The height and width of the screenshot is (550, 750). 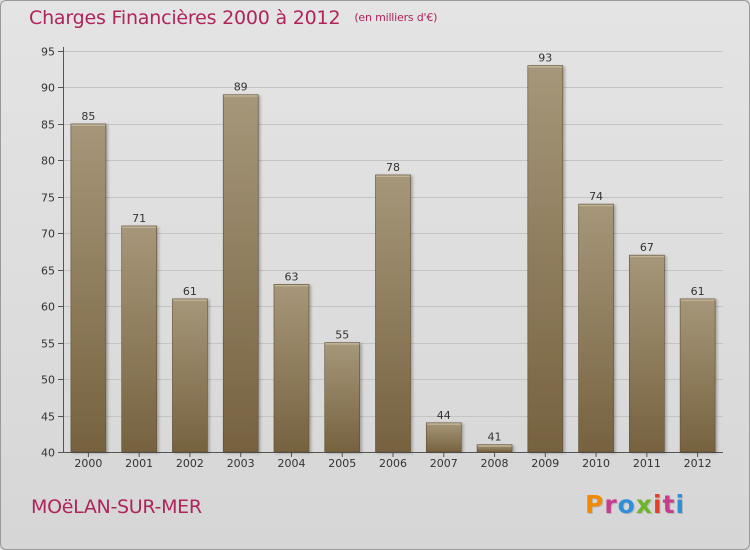 What do you see at coordinates (545, 463) in the screenshot?
I see `x-tick-label: 2009` at bounding box center [545, 463].